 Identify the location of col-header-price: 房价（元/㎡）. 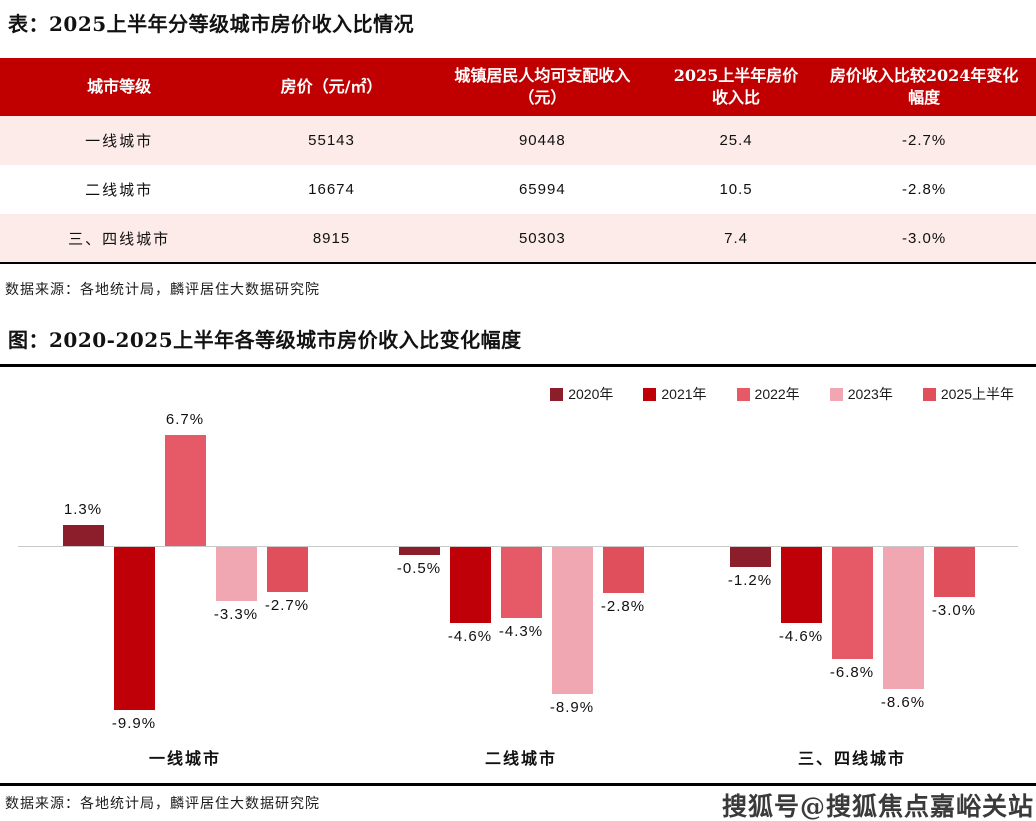
(331, 87).